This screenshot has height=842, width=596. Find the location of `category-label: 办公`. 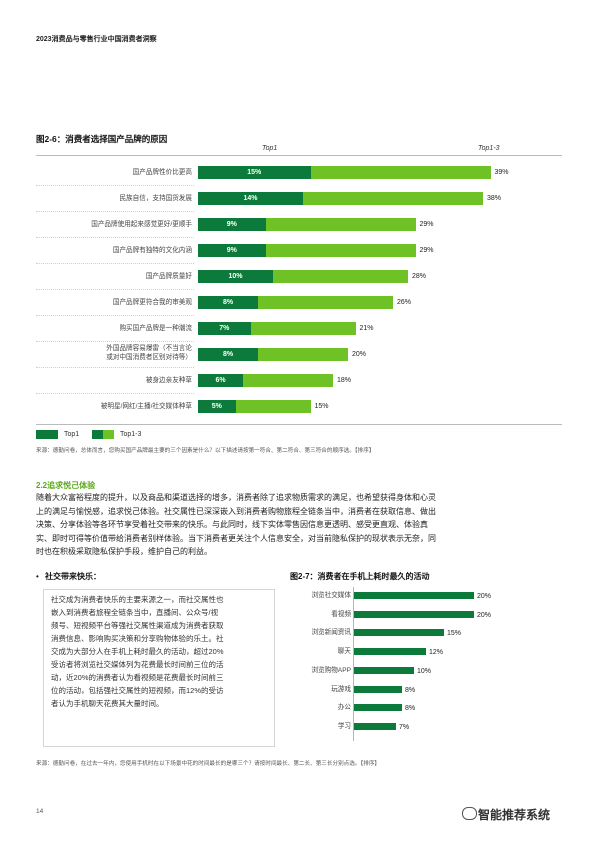

category-label: 办公 is located at coordinates (344, 708).